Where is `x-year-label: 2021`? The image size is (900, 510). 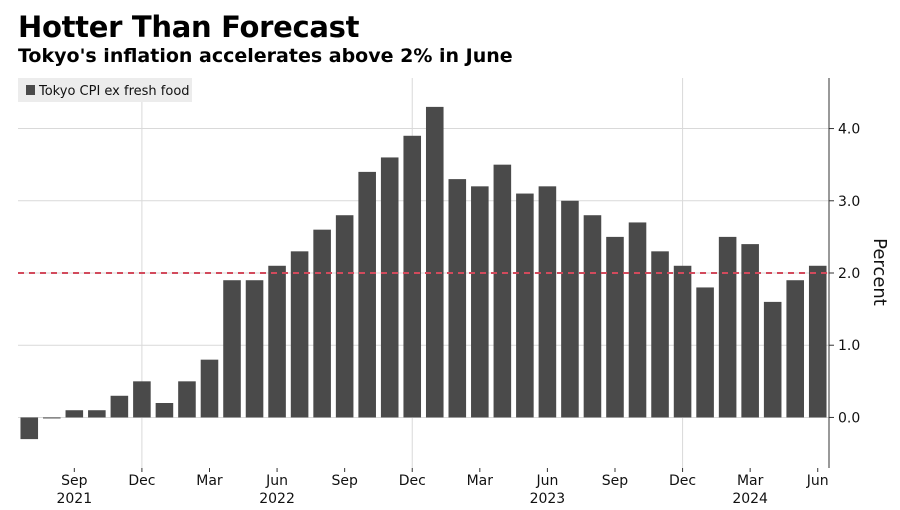 x-year-label: 2021 is located at coordinates (74, 499).